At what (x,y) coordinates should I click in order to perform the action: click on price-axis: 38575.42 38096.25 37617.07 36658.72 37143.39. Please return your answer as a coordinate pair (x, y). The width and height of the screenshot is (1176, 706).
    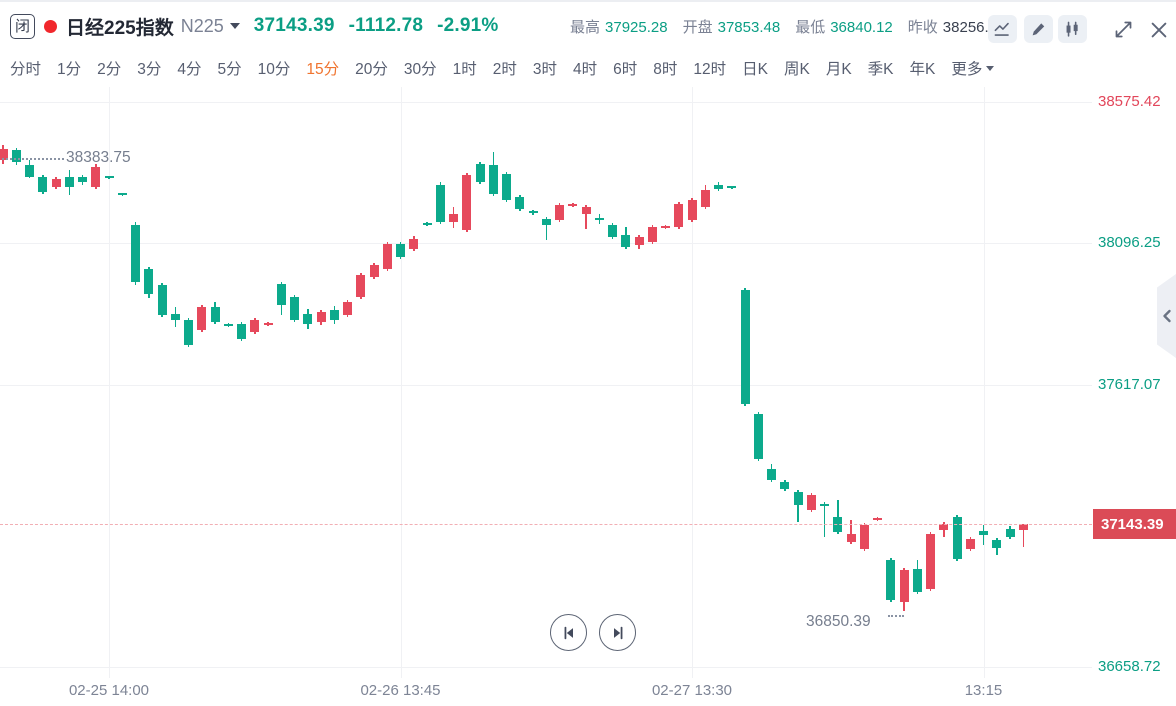
    Looking at the image, I should click on (1134, 396).